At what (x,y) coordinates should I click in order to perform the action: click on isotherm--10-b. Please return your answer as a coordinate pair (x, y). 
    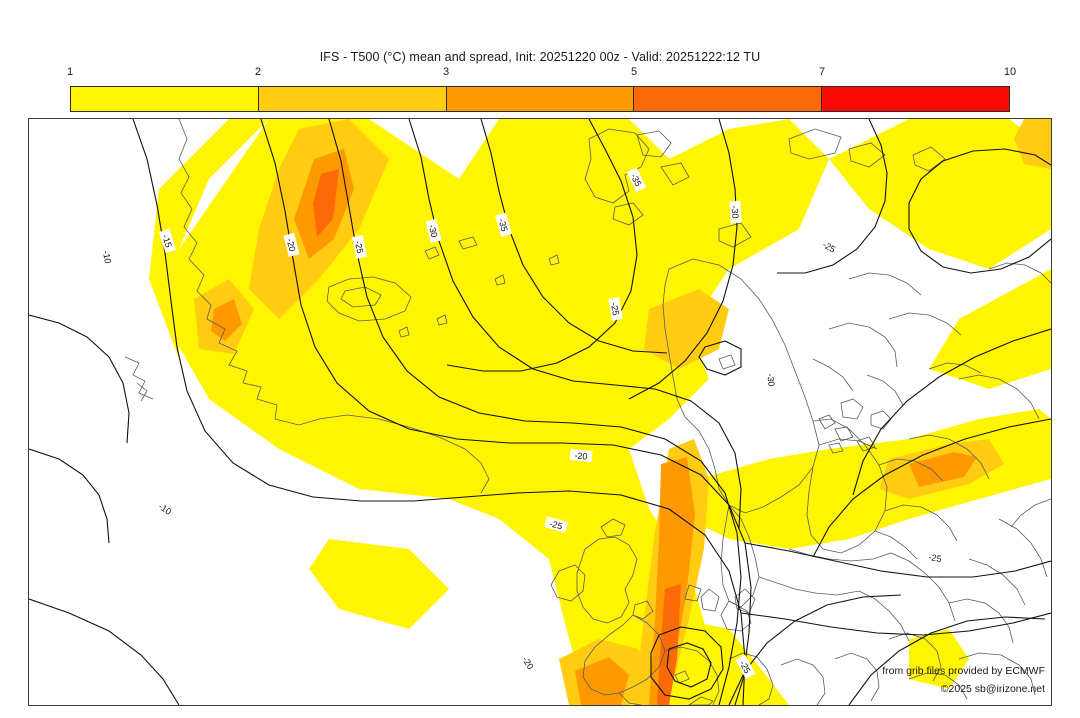
    Looking at the image, I should click on (69, 496).